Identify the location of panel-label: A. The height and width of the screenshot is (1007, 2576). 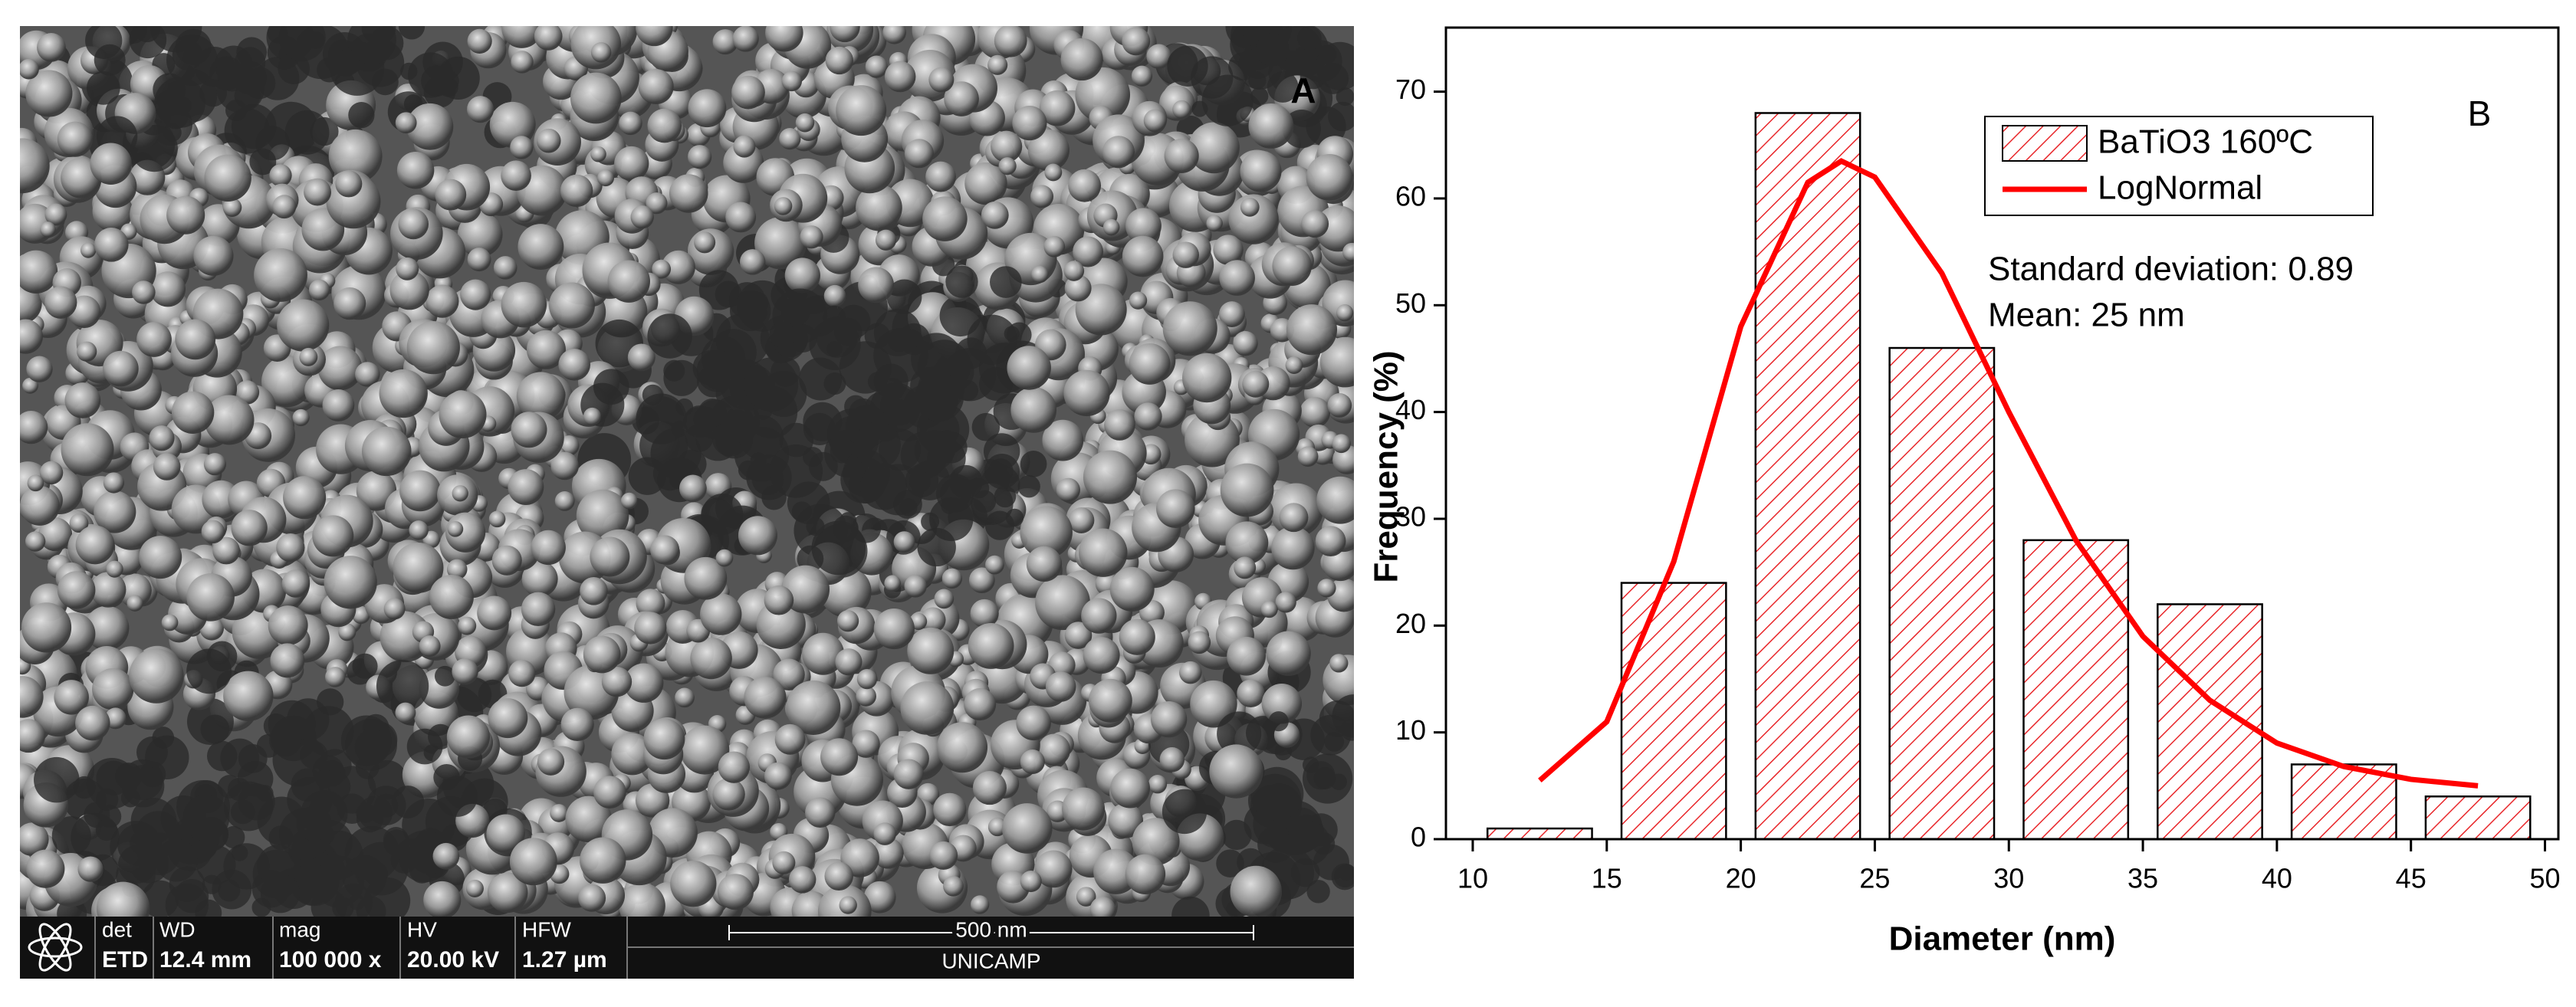
(1303, 90).